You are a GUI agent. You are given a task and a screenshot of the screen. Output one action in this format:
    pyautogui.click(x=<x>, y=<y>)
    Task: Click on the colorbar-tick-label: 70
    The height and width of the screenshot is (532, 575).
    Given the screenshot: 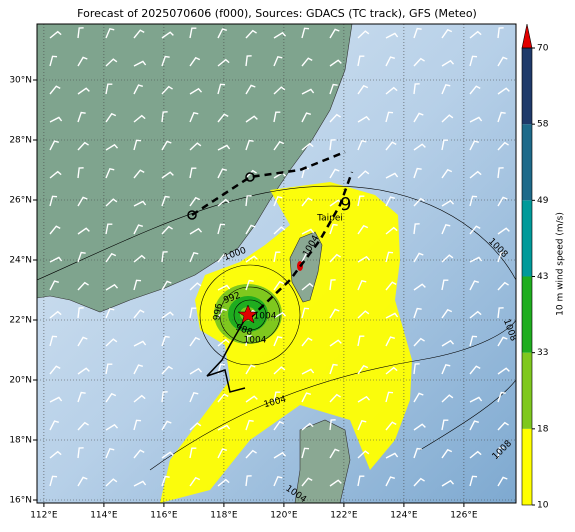 What is the action you would take?
    pyautogui.click(x=543, y=49)
    